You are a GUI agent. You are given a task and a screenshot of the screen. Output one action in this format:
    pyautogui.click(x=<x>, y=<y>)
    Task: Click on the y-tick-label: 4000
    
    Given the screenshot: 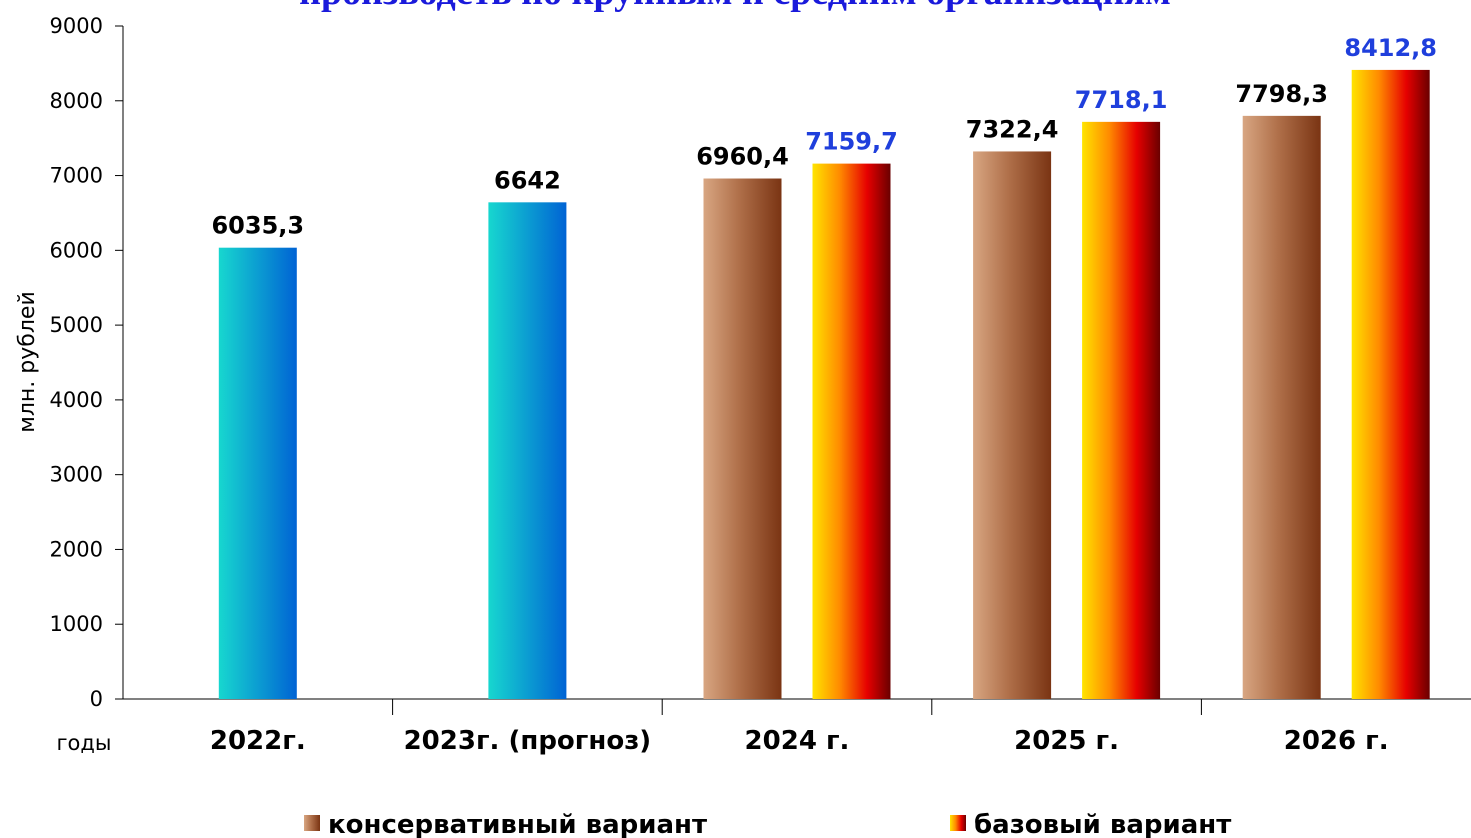 What is the action you would take?
    pyautogui.click(x=76, y=400)
    